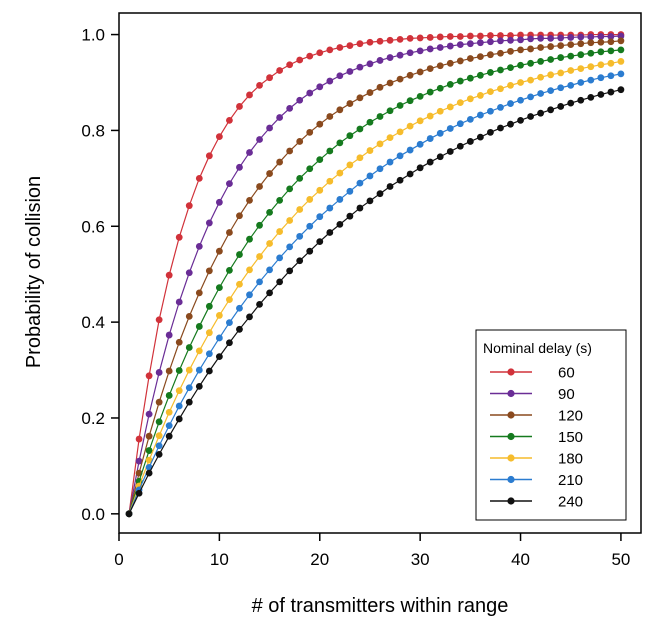  What do you see at coordinates (93, 322) in the screenshot?
I see `y-tick-label: 0.4` at bounding box center [93, 322].